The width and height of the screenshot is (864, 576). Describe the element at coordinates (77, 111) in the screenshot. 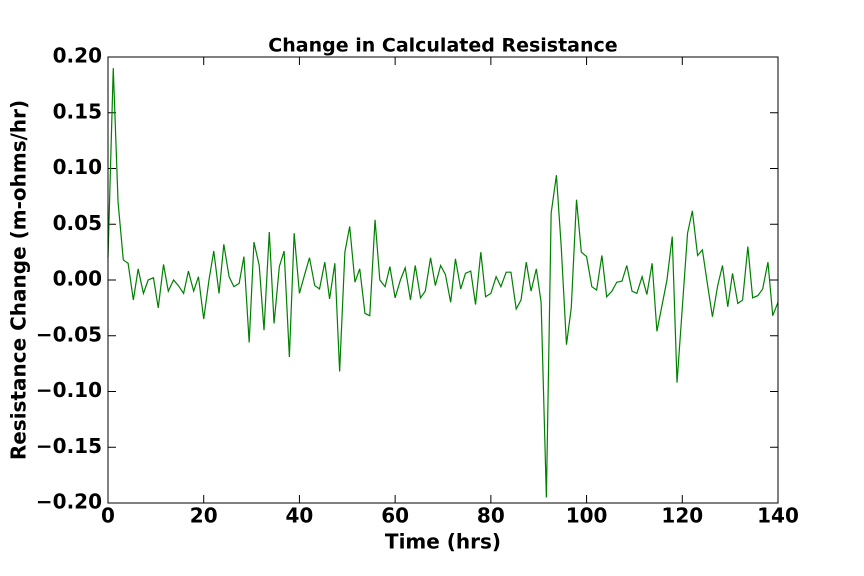

I see `y-tick-label: 0.15` at that location.